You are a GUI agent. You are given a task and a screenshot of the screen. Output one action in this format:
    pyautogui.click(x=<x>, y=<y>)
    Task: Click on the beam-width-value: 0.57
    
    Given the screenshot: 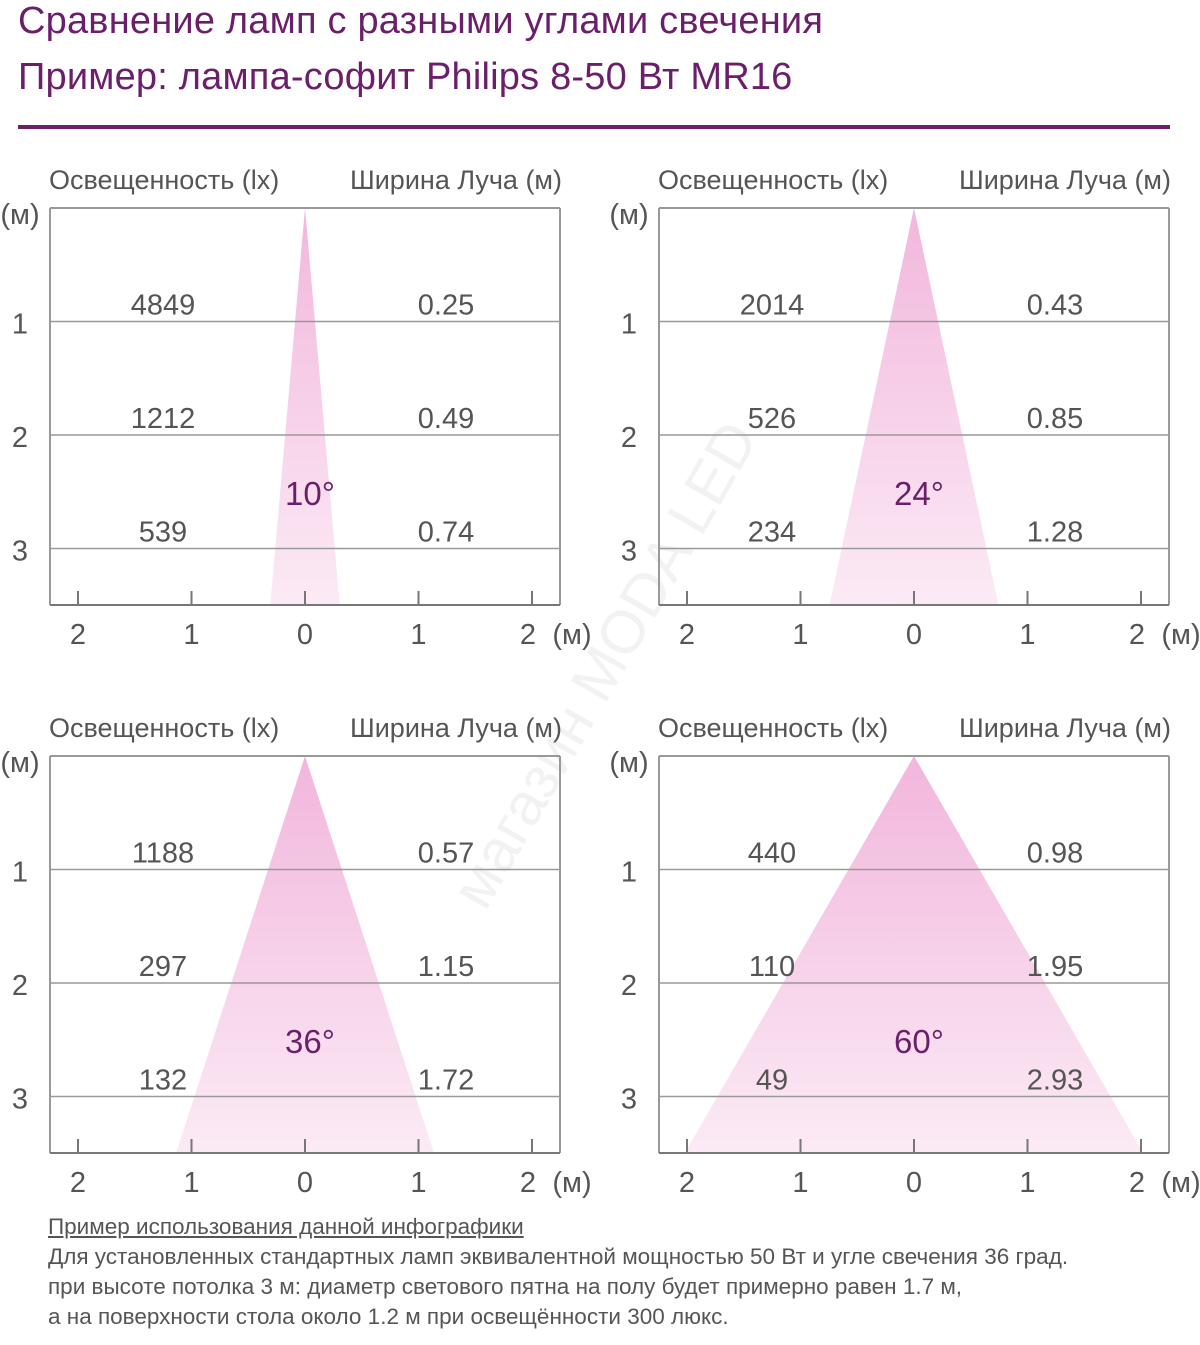 What is the action you would take?
    pyautogui.click(x=446, y=854)
    